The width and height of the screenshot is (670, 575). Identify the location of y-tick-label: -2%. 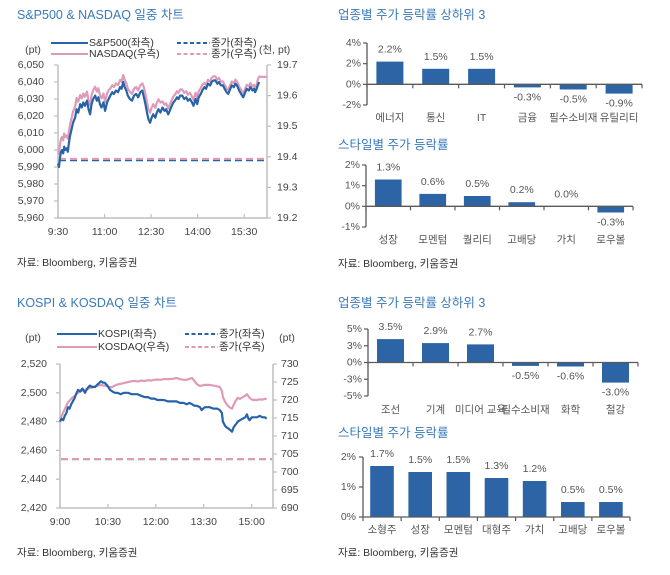
(351, 105).